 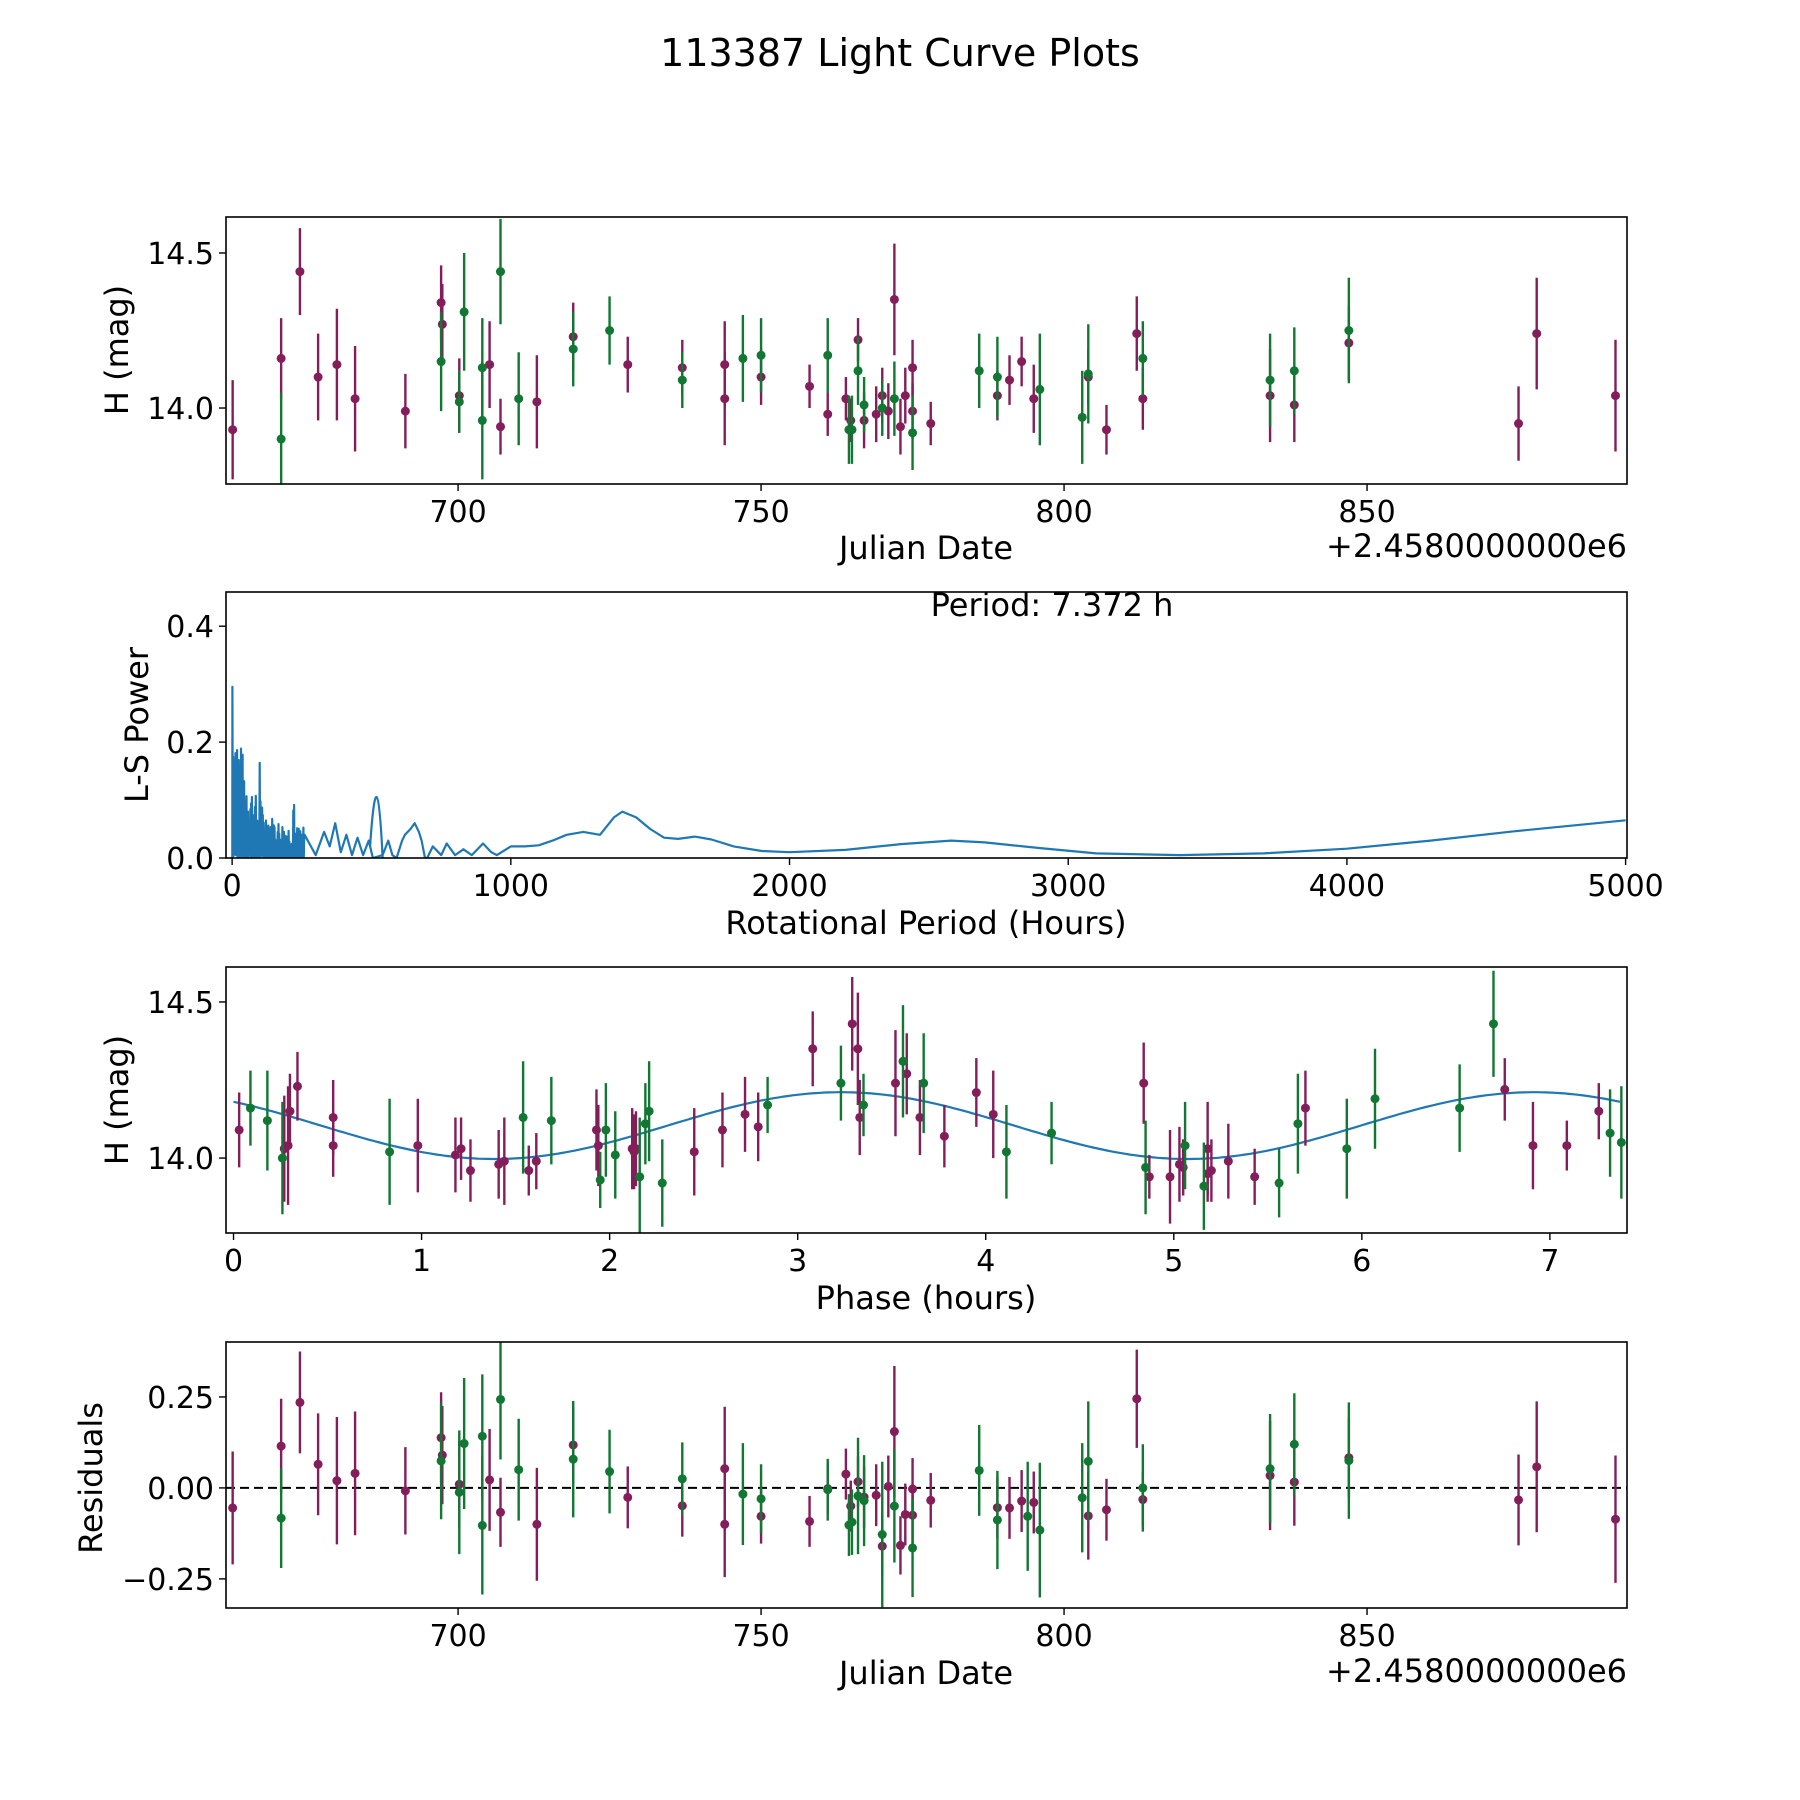 What do you see at coordinates (180, 1159) in the screenshot?
I see `y-tick-label: 14.0` at bounding box center [180, 1159].